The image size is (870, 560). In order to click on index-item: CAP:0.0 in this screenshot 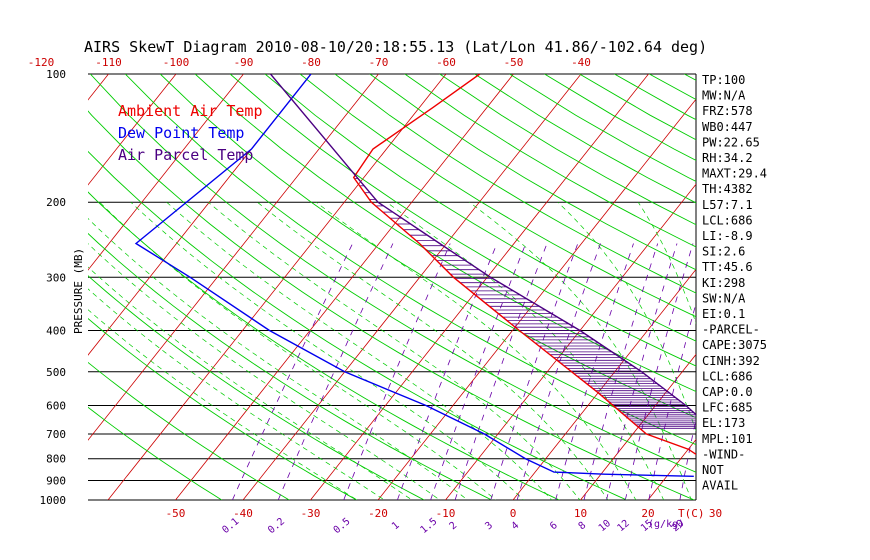, I will do `click(727, 392)`.